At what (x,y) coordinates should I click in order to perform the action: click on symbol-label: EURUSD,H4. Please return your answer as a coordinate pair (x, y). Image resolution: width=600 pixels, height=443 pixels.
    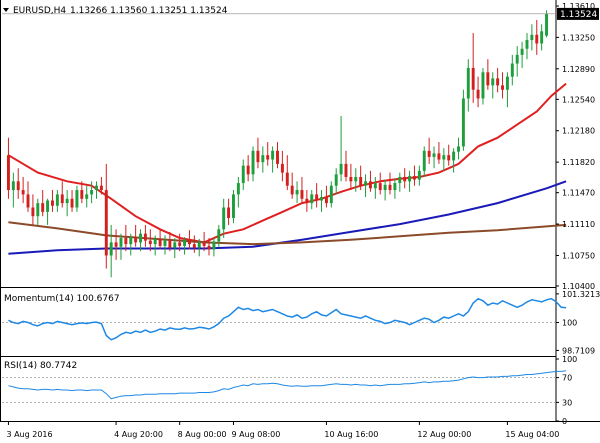
    Looking at the image, I should click on (39, 11).